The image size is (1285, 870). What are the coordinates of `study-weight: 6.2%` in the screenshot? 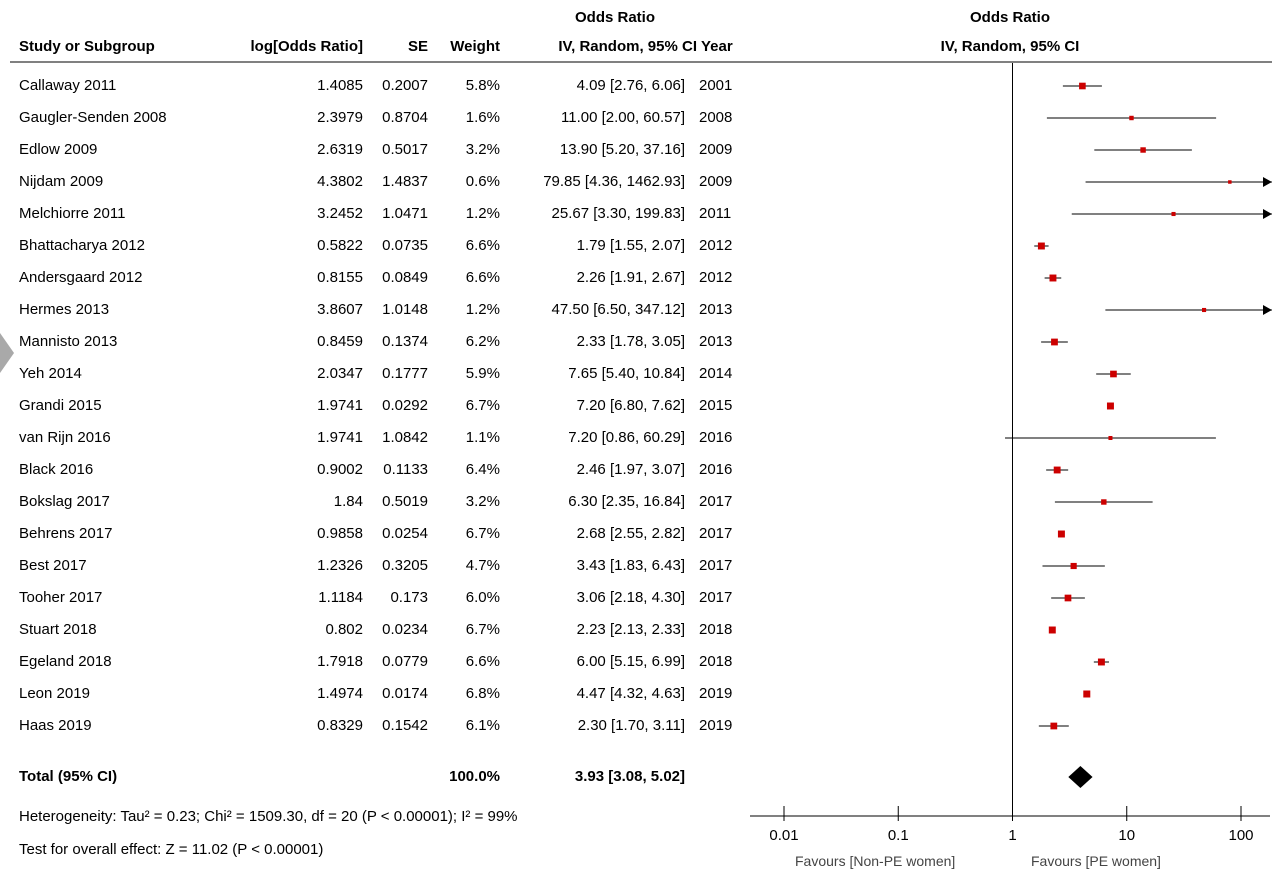 It's located at (482, 341).